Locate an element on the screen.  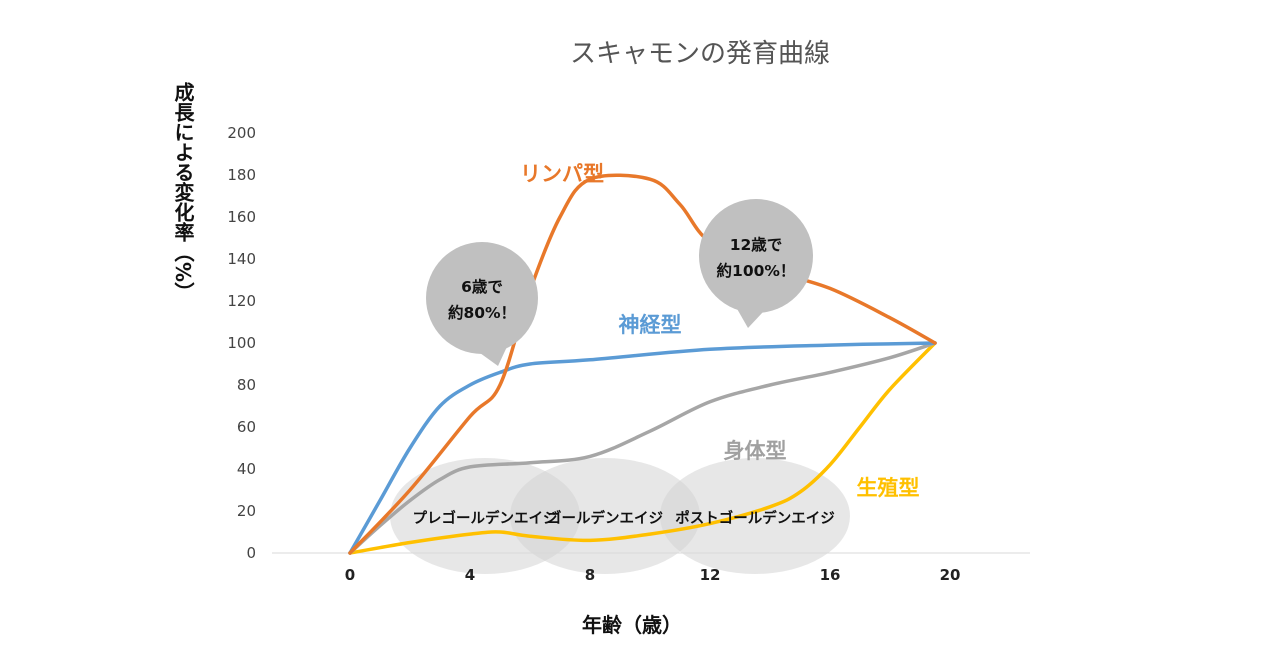
x-axis: 0 4 8 12 16 20 is located at coordinates (651, 568).